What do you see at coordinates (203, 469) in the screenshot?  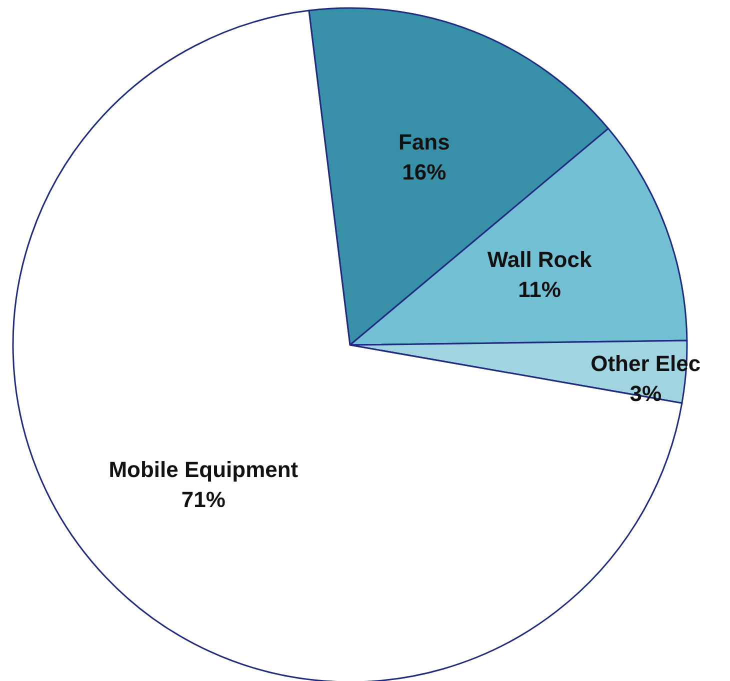 I see `slice-label: Mobile Equipment` at bounding box center [203, 469].